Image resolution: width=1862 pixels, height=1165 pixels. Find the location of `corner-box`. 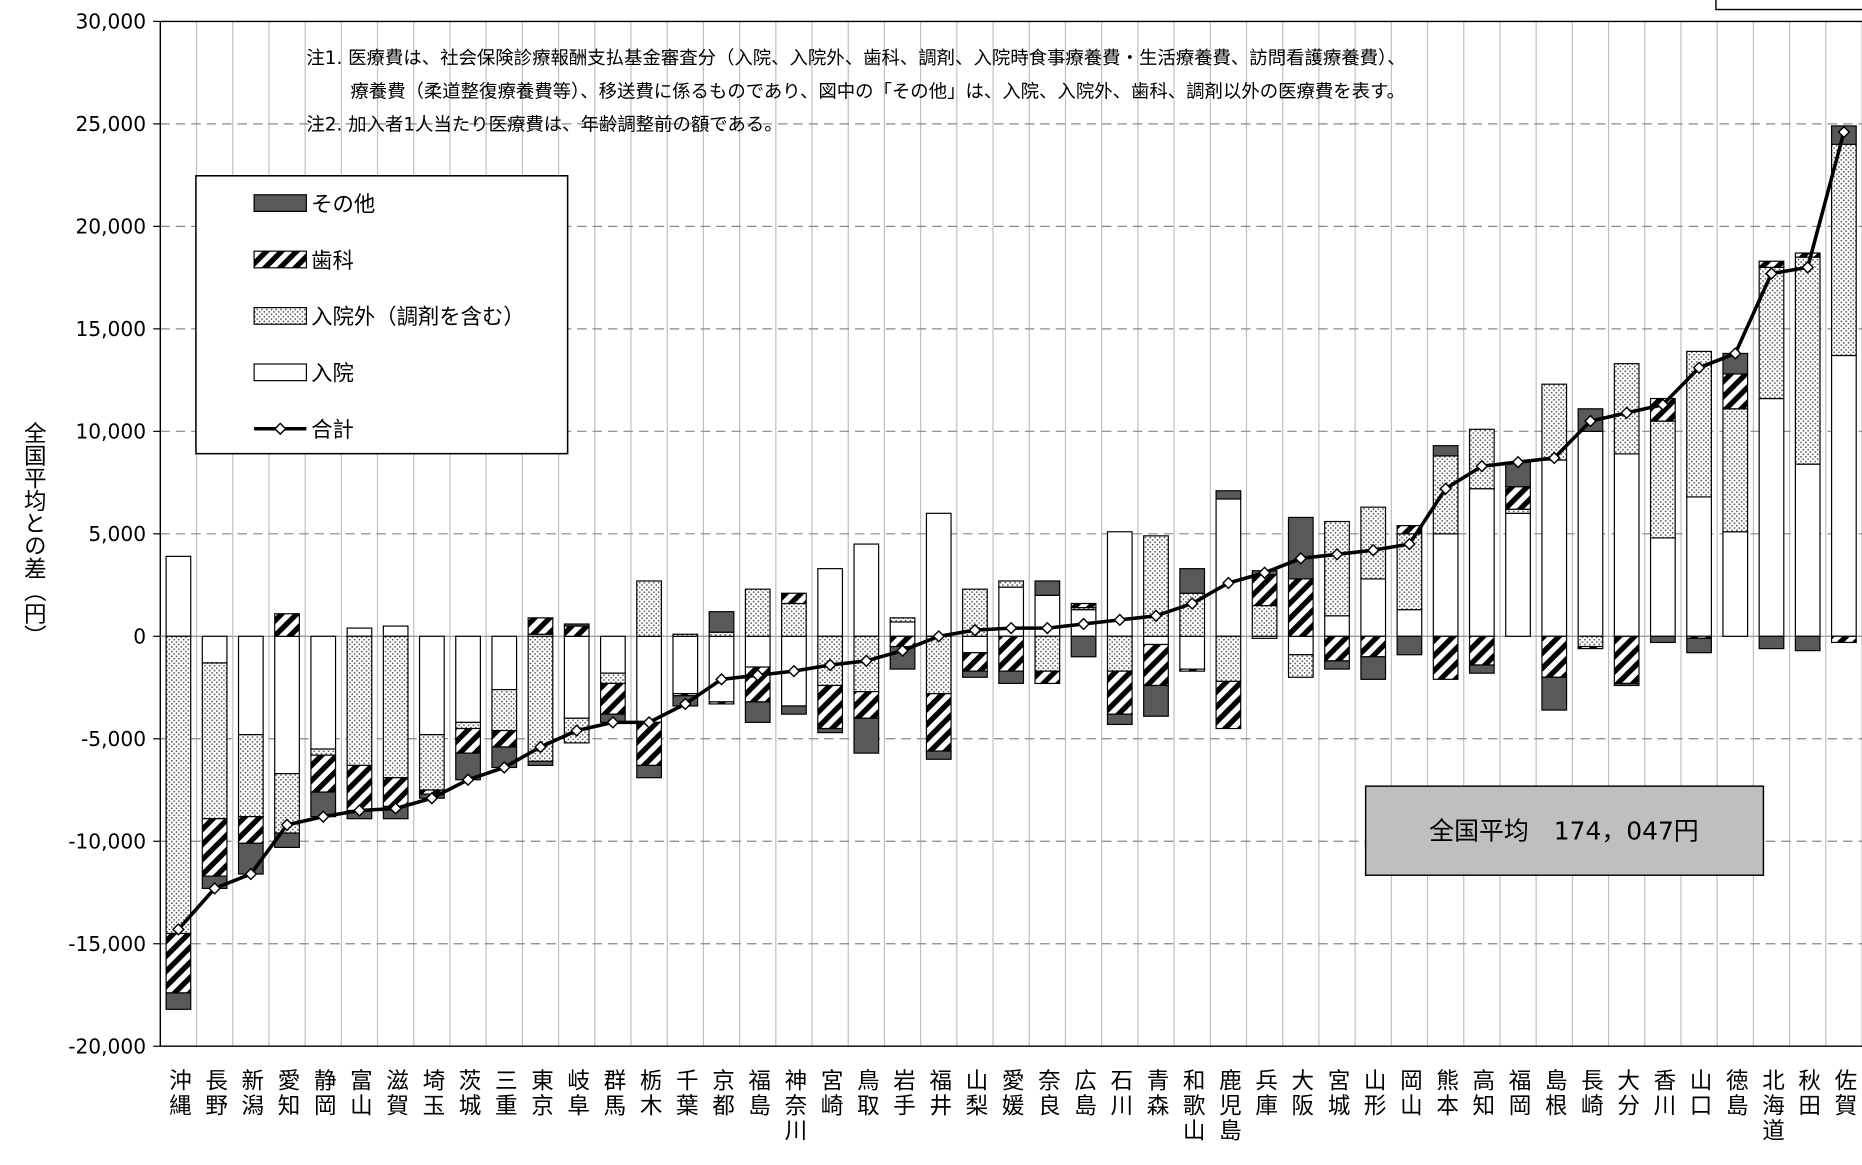

corner-box is located at coordinates (1788, 5).